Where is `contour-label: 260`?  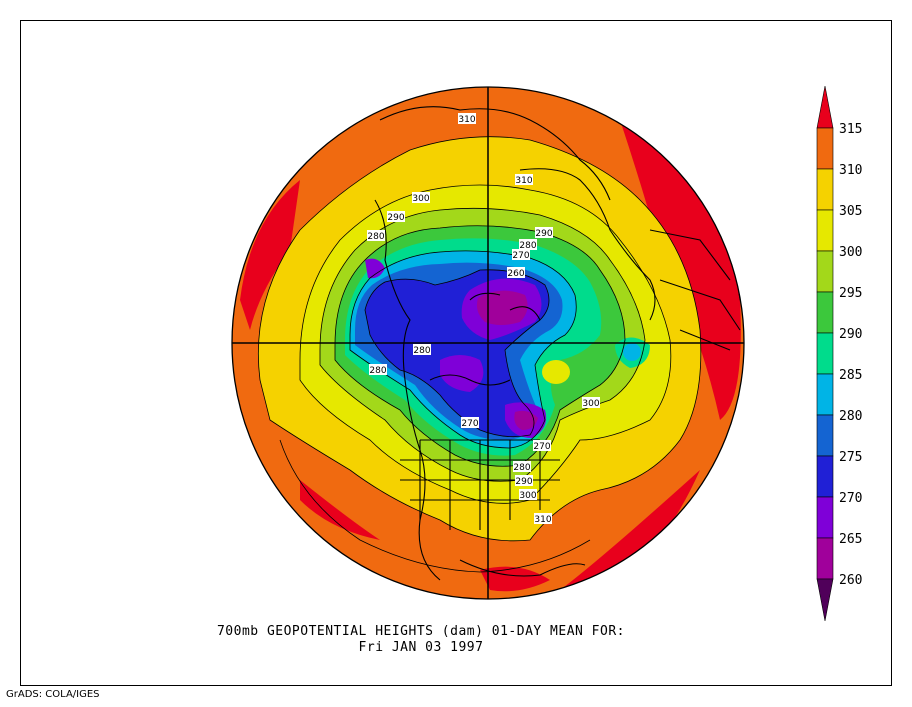 contour-label: 260 is located at coordinates (515, 274).